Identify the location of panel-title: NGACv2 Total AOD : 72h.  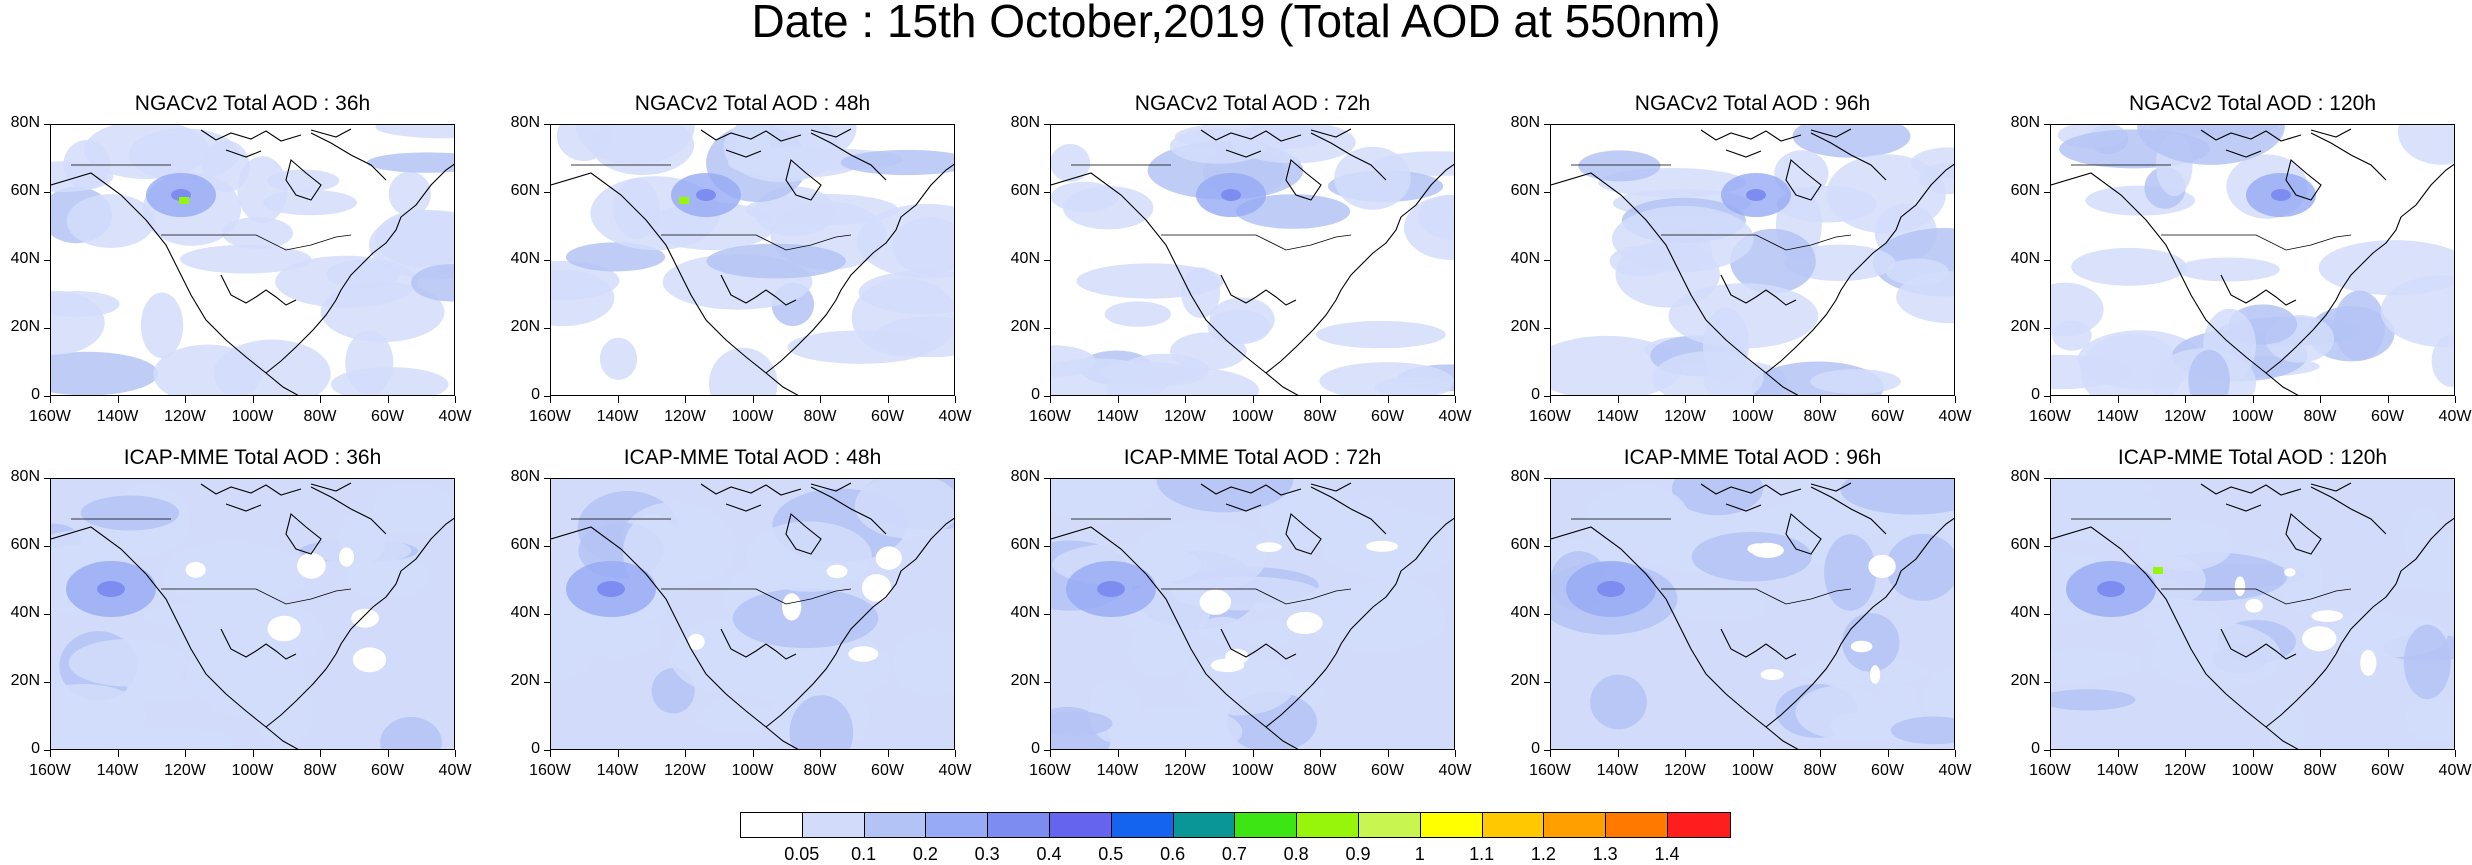
(1252, 103).